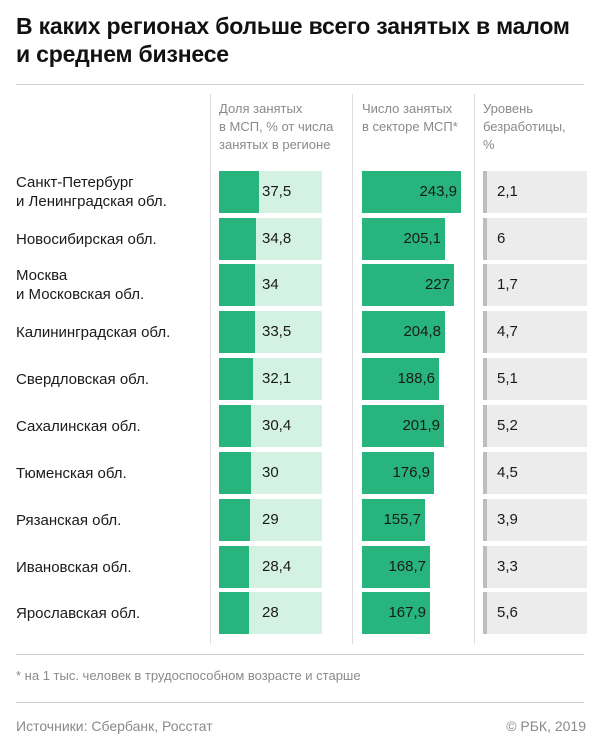 This screenshot has width=600, height=752. What do you see at coordinates (114, 726) in the screenshot?
I see `source-credit: Источники: Сбербанк, Росстат` at bounding box center [114, 726].